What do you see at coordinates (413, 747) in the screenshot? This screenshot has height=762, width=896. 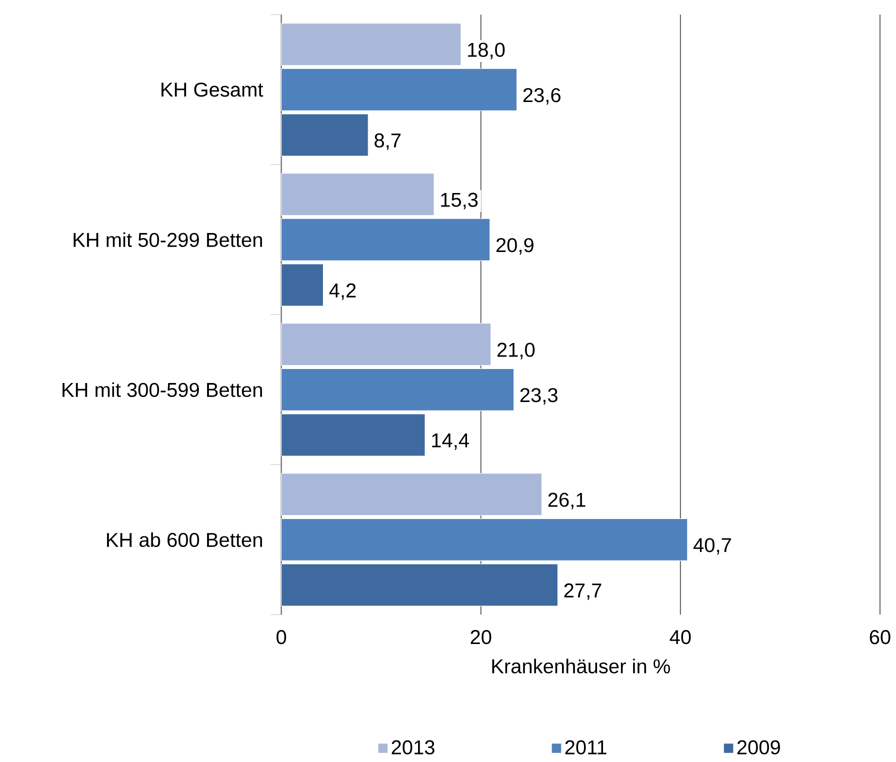 I see `legend-label: 2013` at bounding box center [413, 747].